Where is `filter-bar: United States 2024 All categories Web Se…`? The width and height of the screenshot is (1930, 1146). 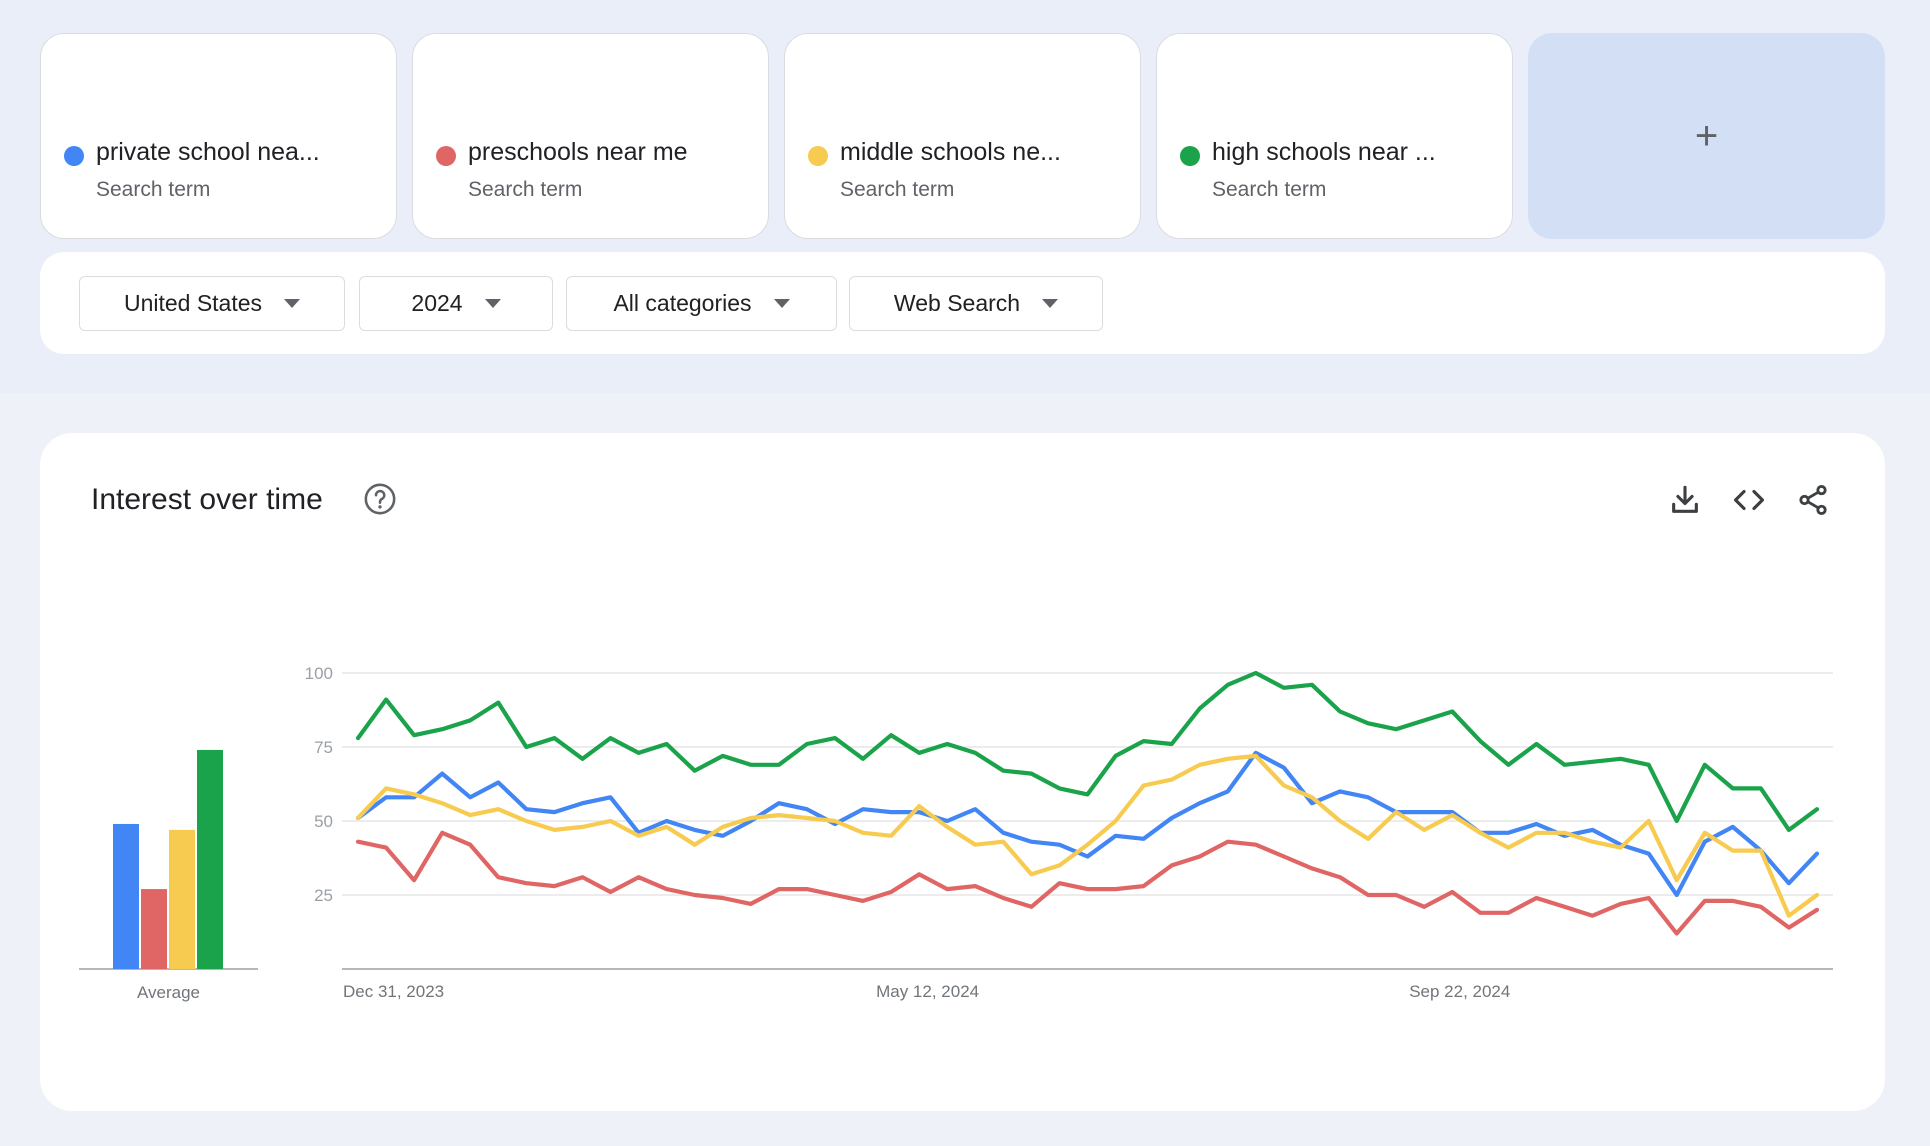 filter-bar: United States 2024 All categories Web Se… is located at coordinates (962, 303).